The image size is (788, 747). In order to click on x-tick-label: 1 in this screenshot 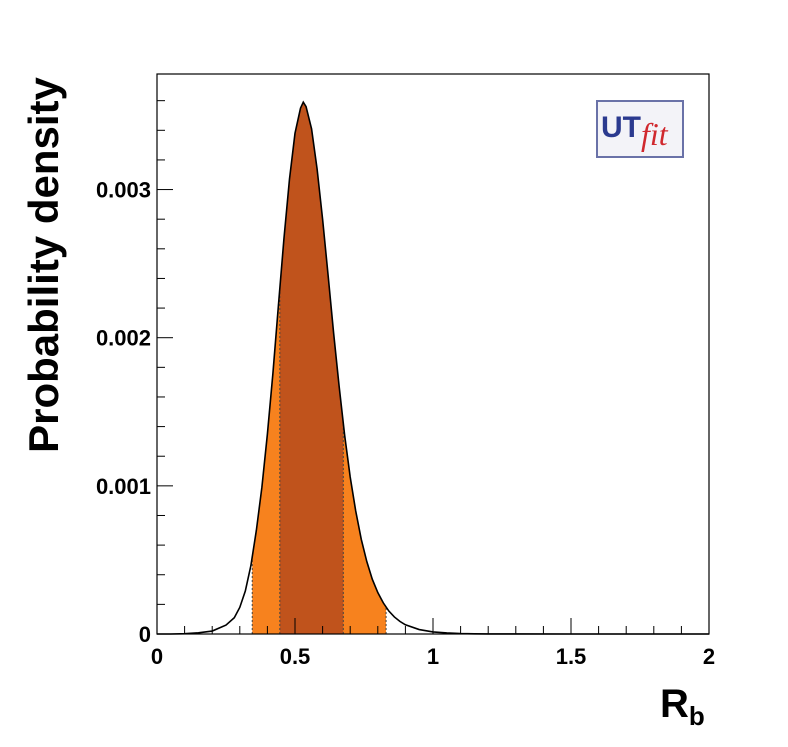, I will do `click(433, 656)`.